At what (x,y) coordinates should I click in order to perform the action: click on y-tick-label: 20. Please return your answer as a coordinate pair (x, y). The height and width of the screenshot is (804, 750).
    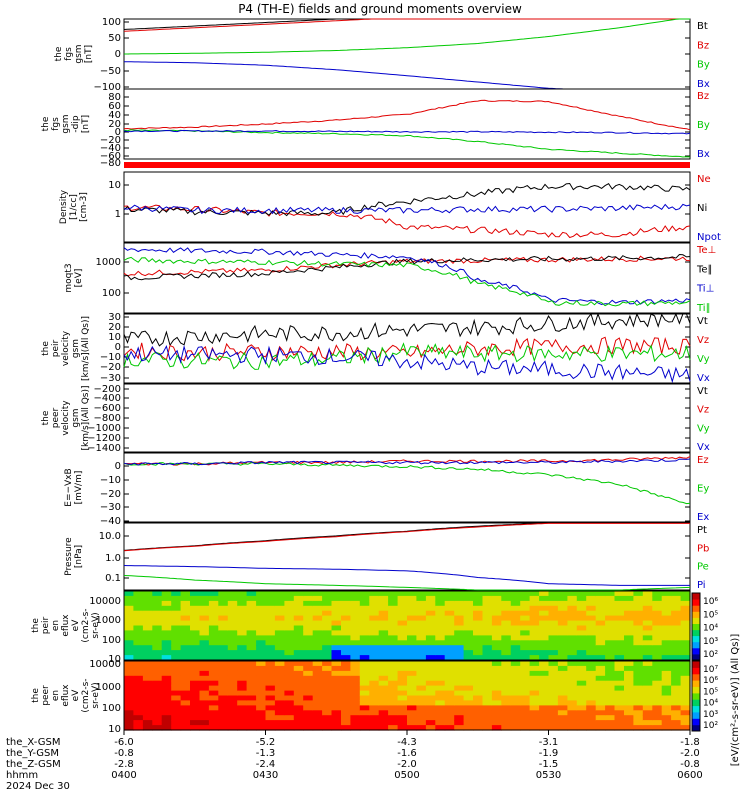
    Looking at the image, I should click on (114, 327).